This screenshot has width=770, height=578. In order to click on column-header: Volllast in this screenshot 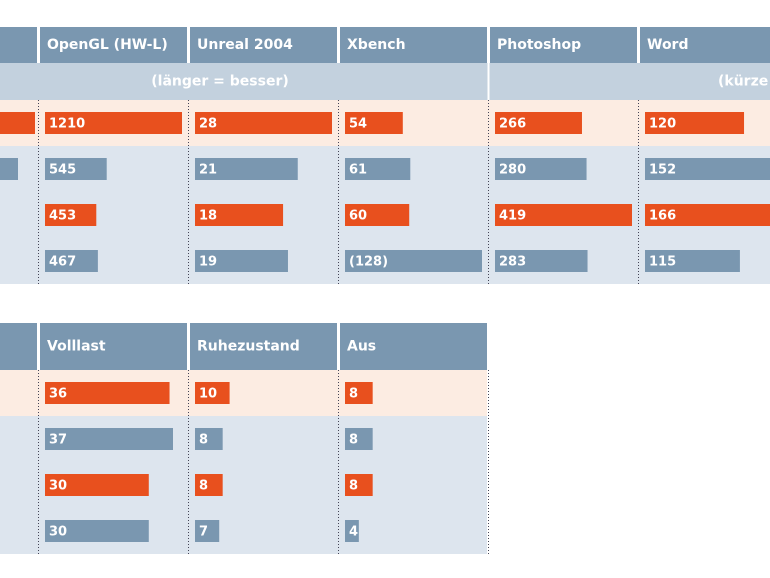, I will do `click(76, 347)`.